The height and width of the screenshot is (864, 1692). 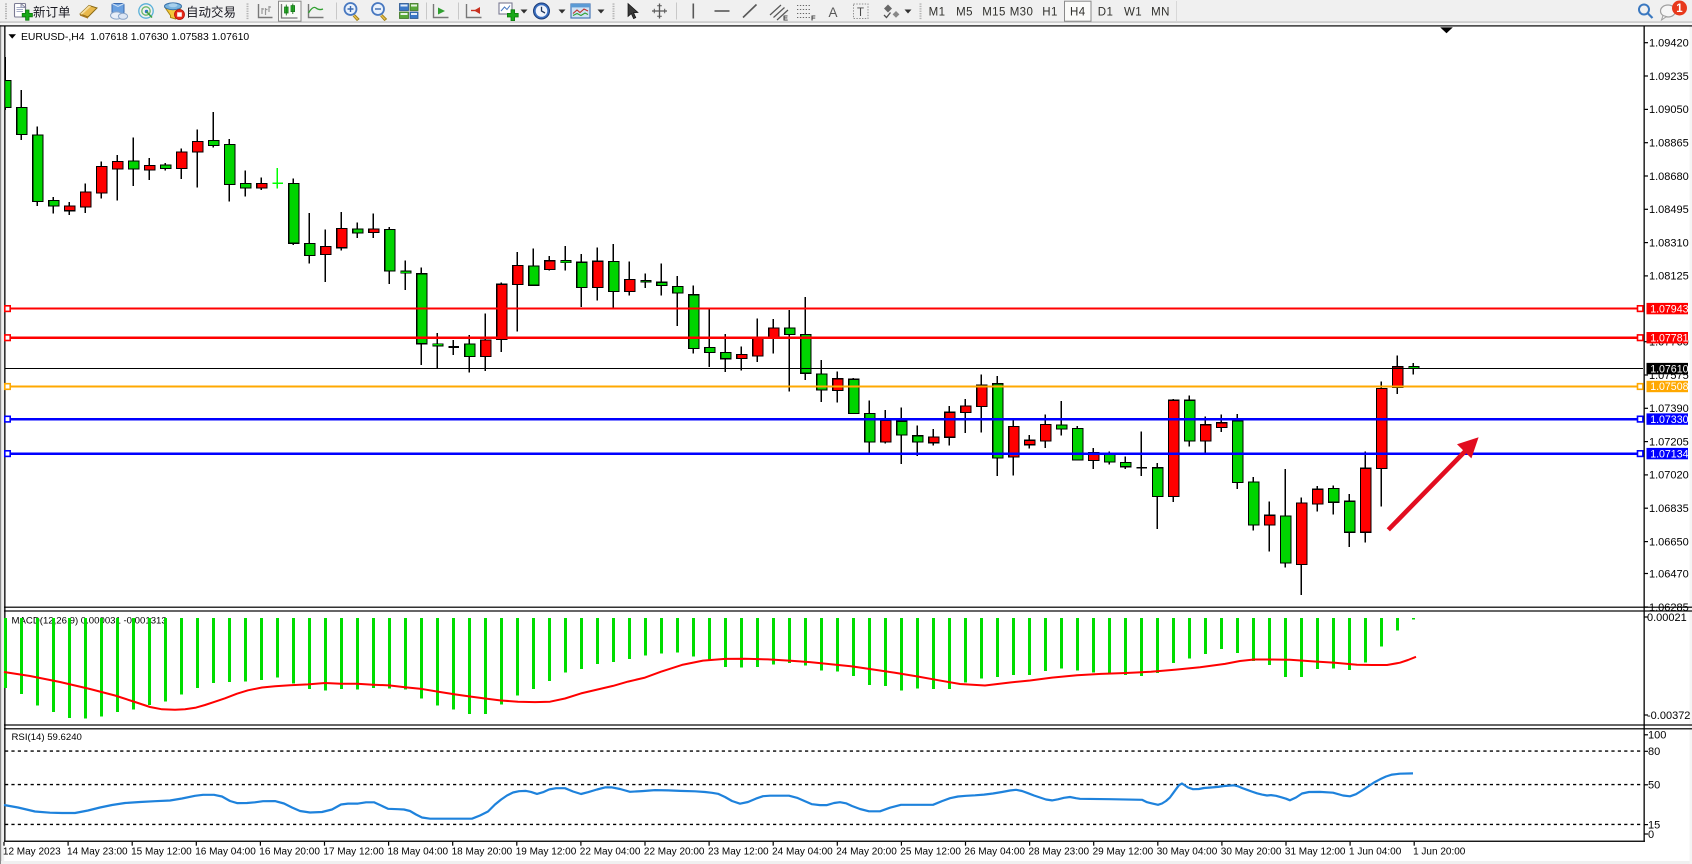 What do you see at coordinates (1669, 309) in the screenshot?
I see `svg-text: 1.07943` at bounding box center [1669, 309].